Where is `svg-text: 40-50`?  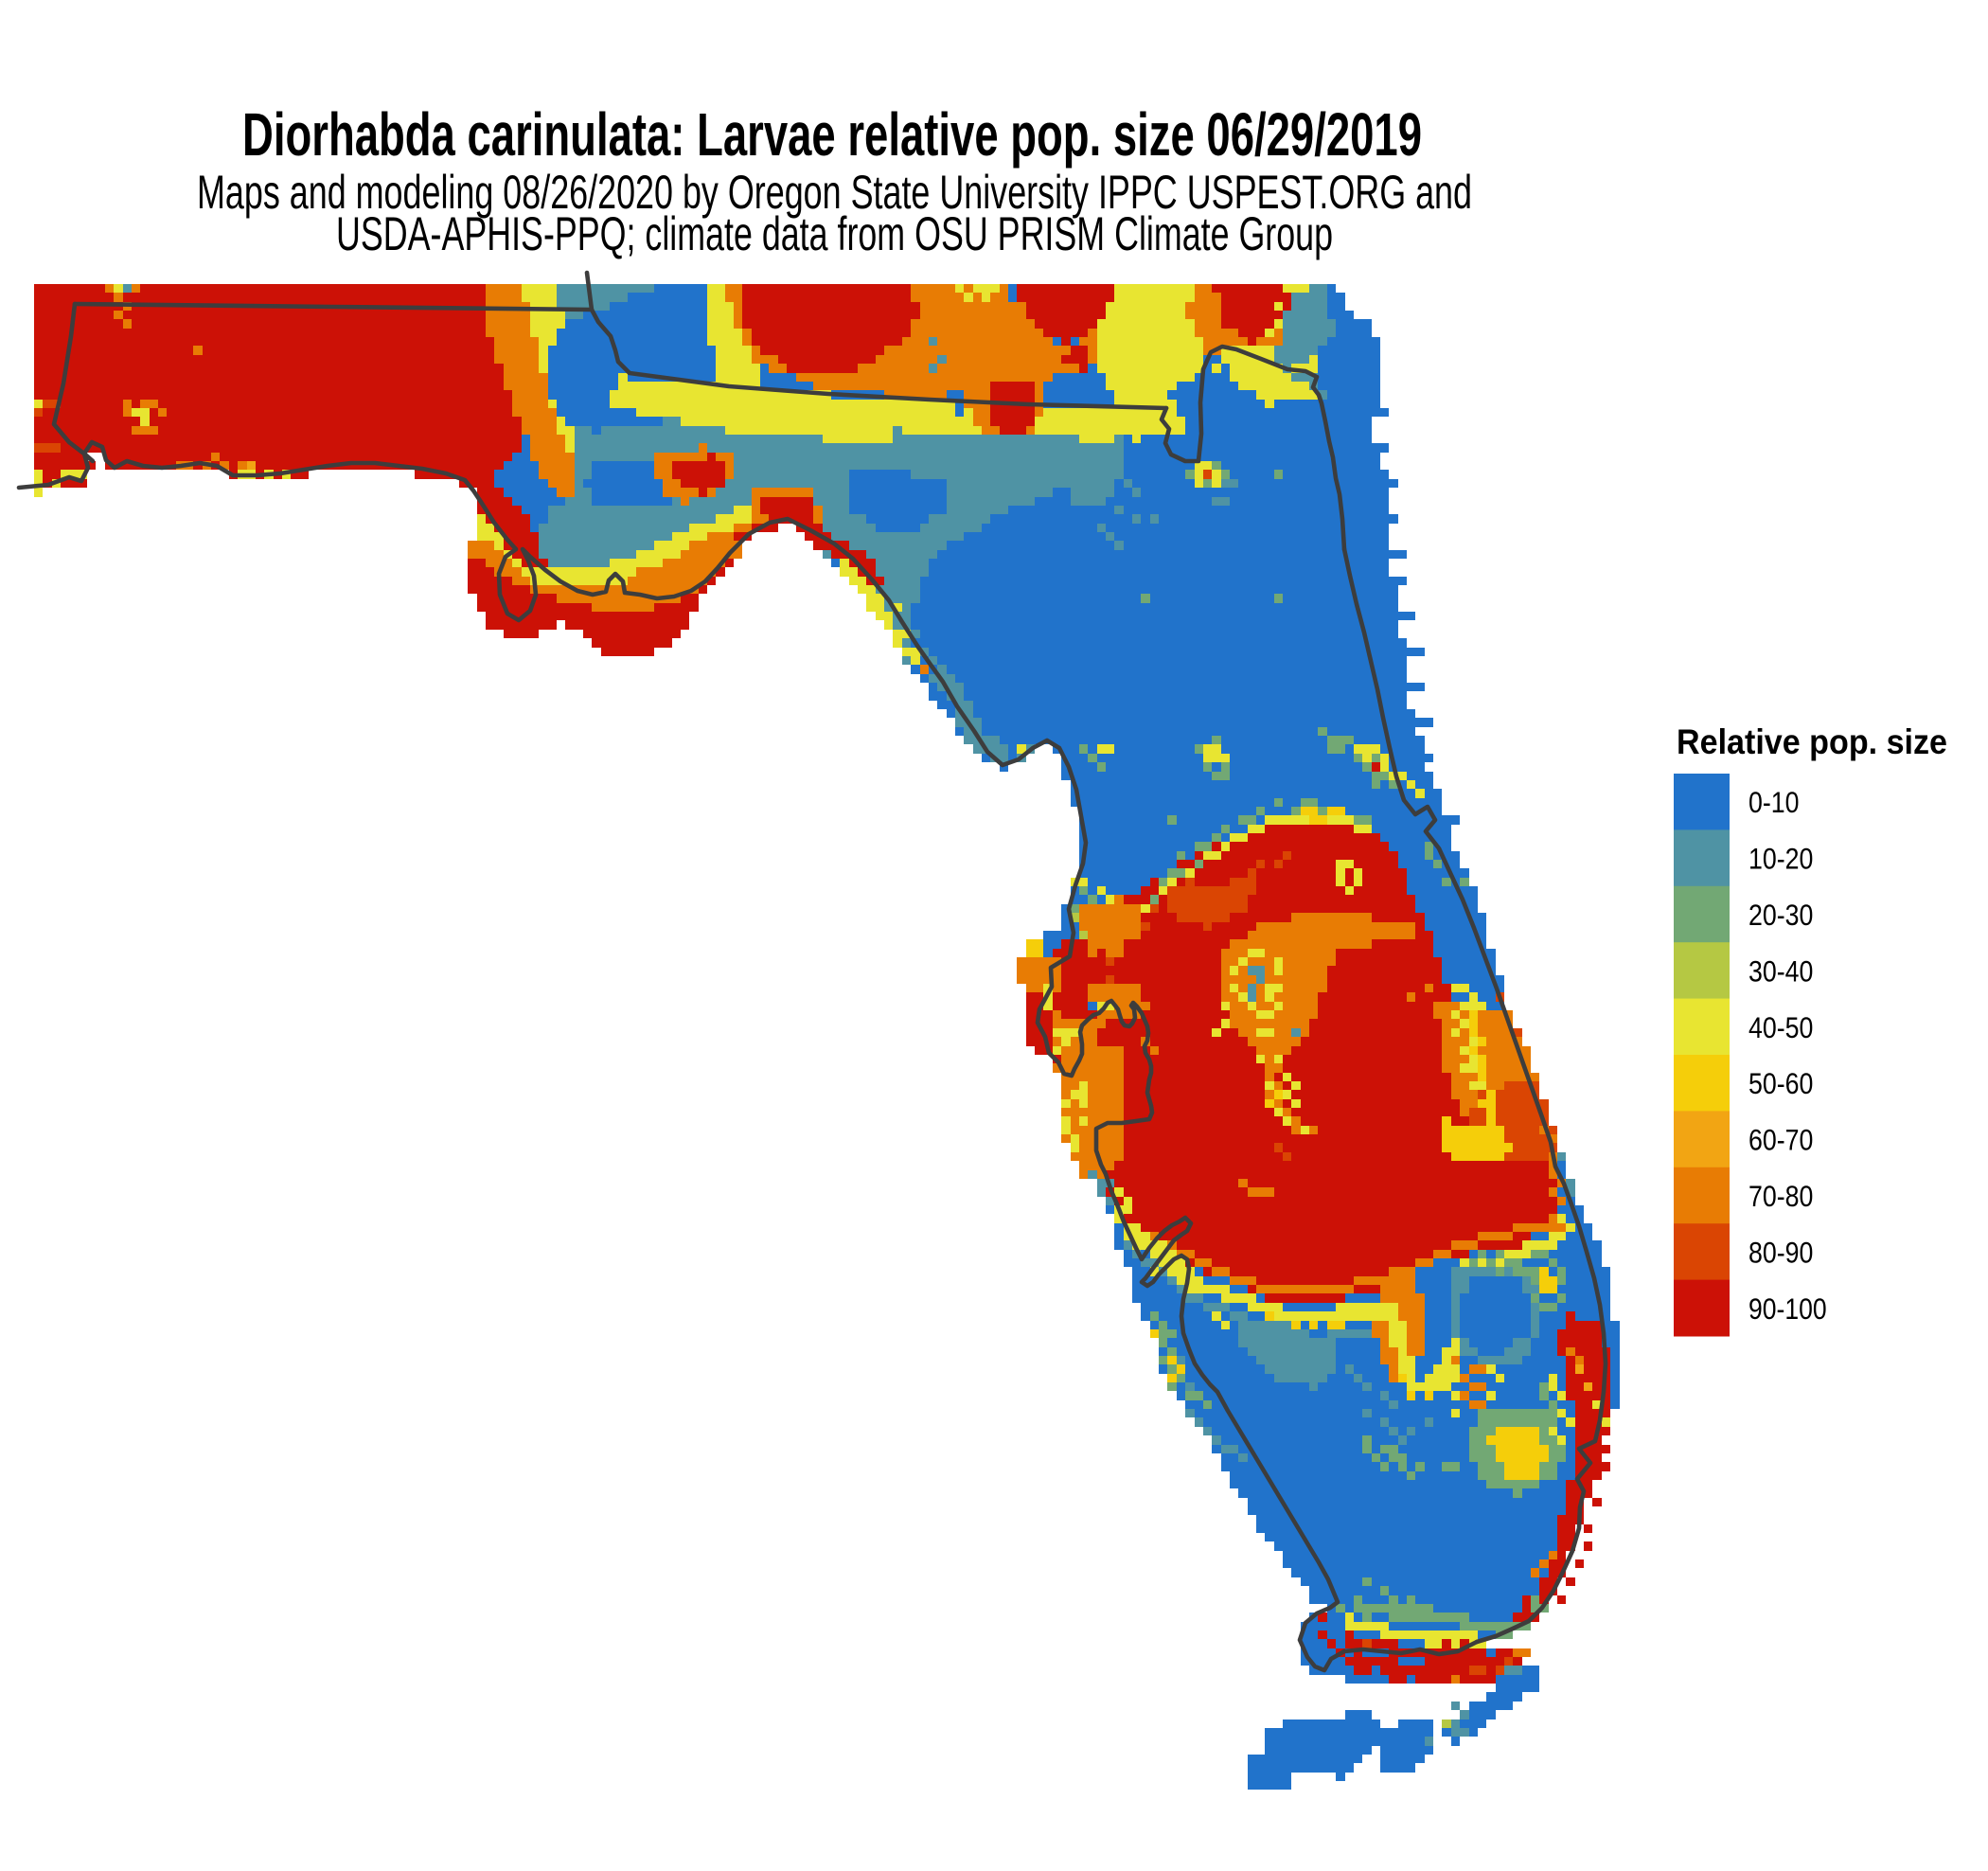 svg-text: 40-50 is located at coordinates (1780, 1027).